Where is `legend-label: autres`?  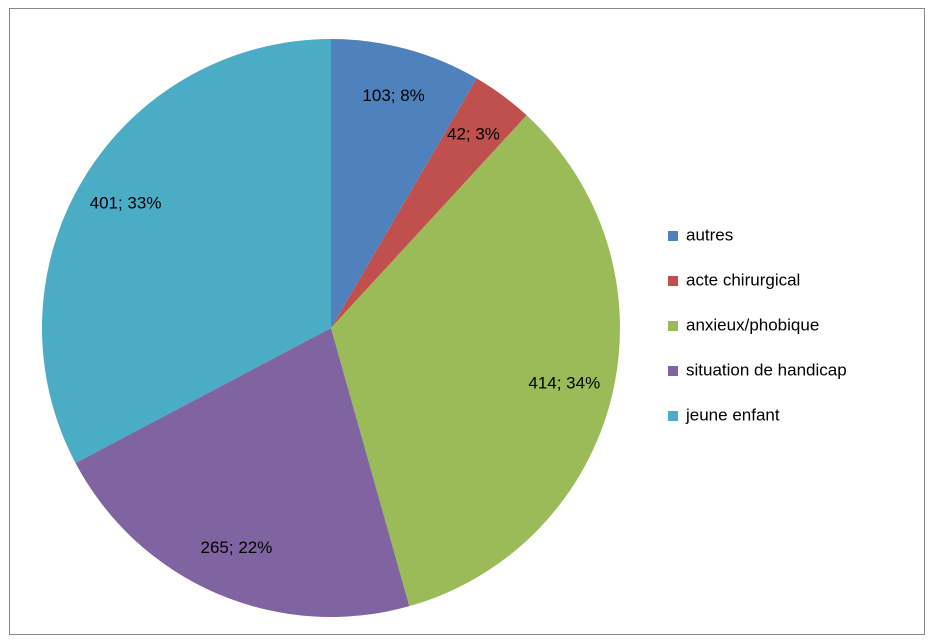
legend-label: autres is located at coordinates (709, 234).